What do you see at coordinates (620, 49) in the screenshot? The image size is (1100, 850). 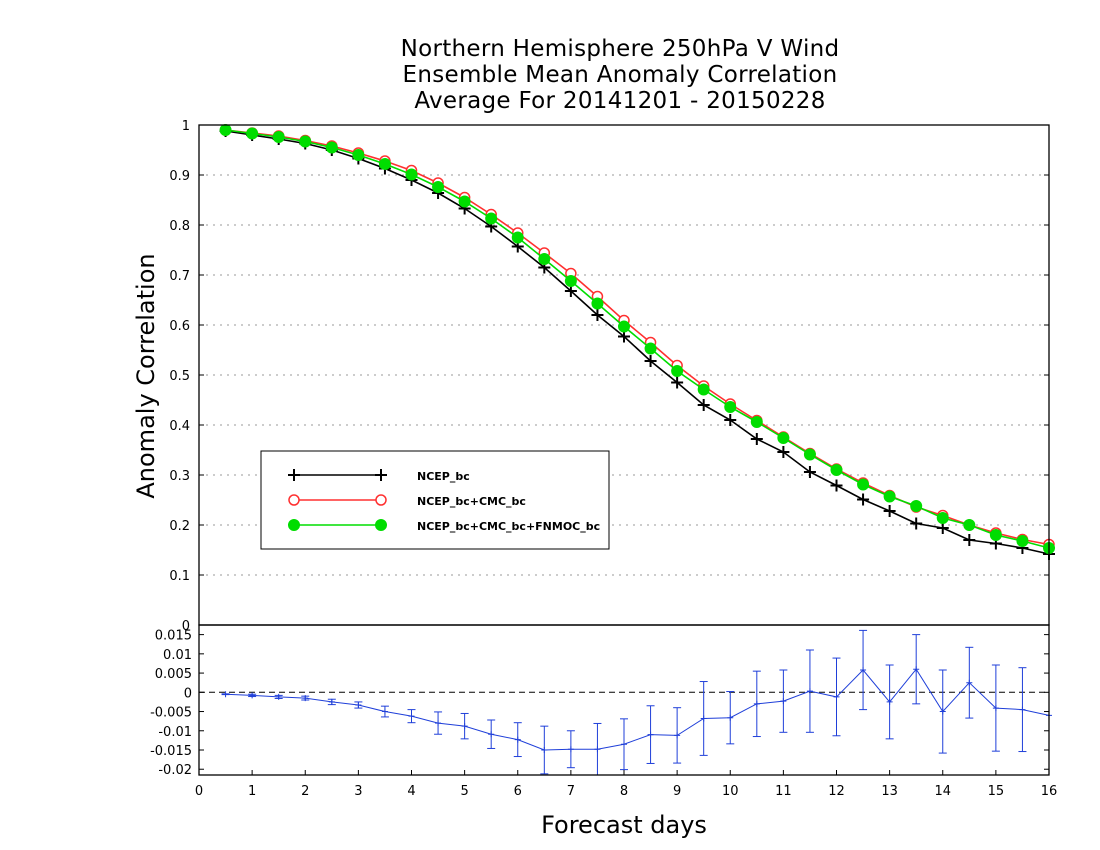 I see `chart-title-line-1: Northern Hemisphere 250hPa V Wind` at bounding box center [620, 49].